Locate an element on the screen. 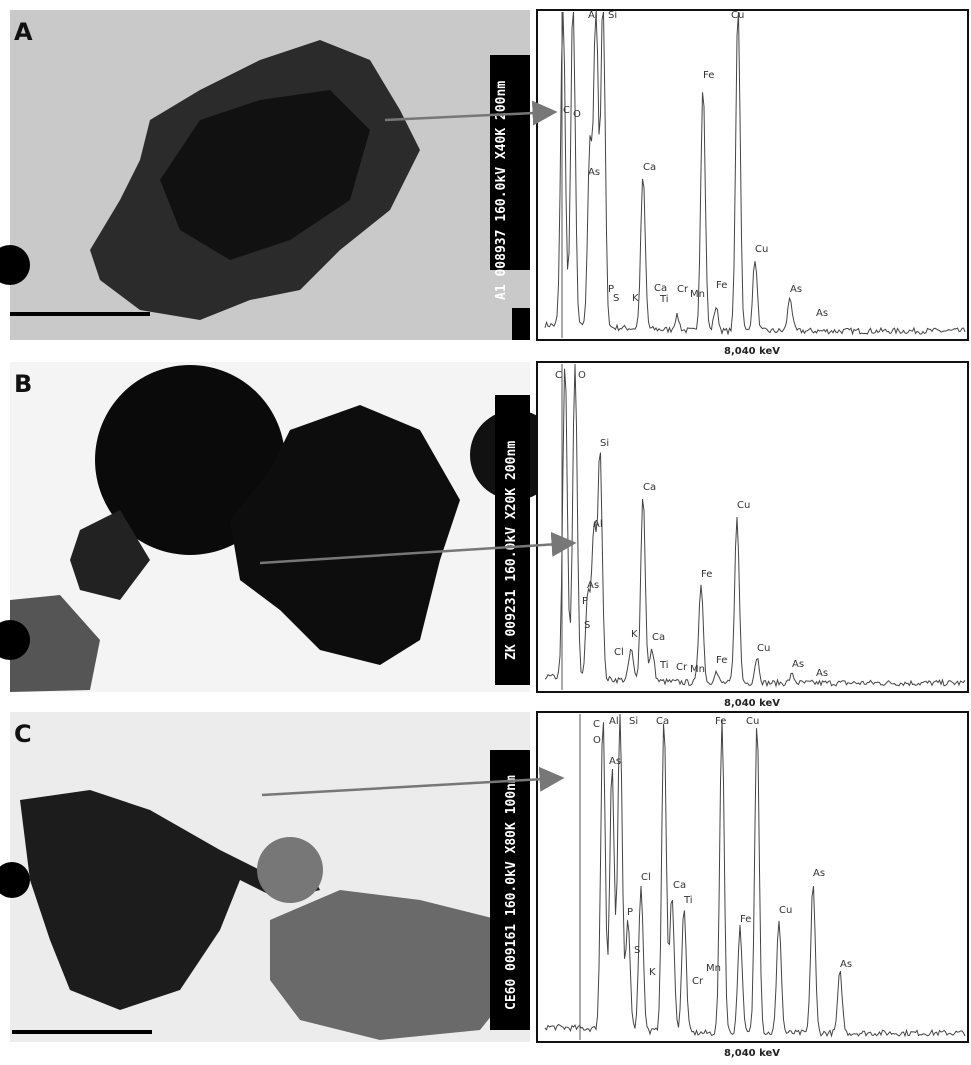  micrograph-text: A1 008937 160.0kV X40K 200nm is located at coordinates (501, 190).